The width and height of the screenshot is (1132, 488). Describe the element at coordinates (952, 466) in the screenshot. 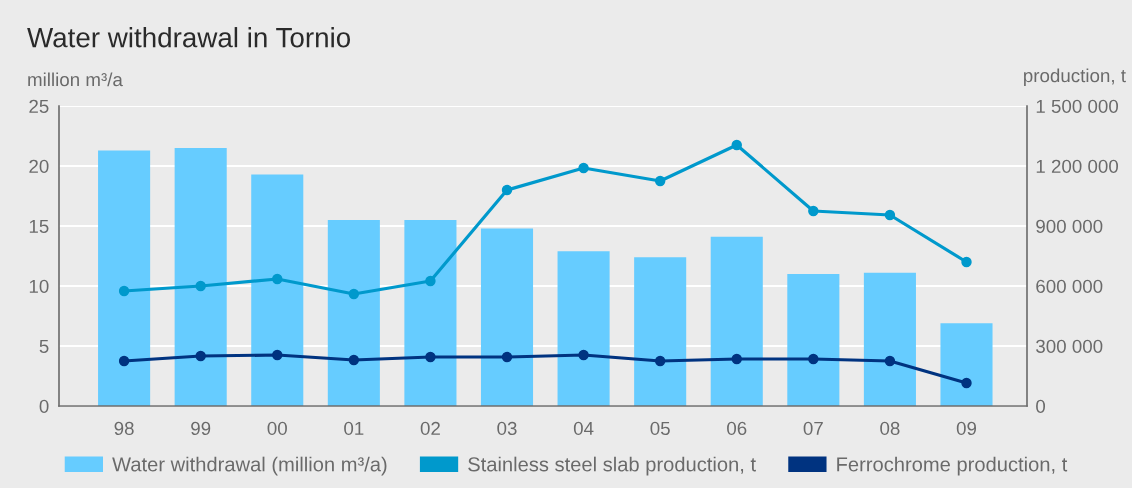

I see `legend-label: Ferrochrome production, t` at that location.